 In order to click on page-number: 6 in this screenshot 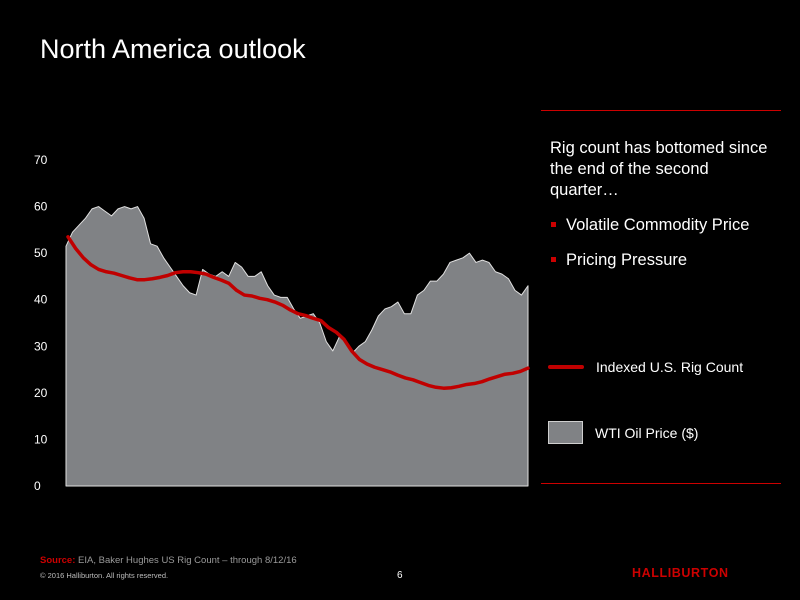, I will do `click(400, 575)`.